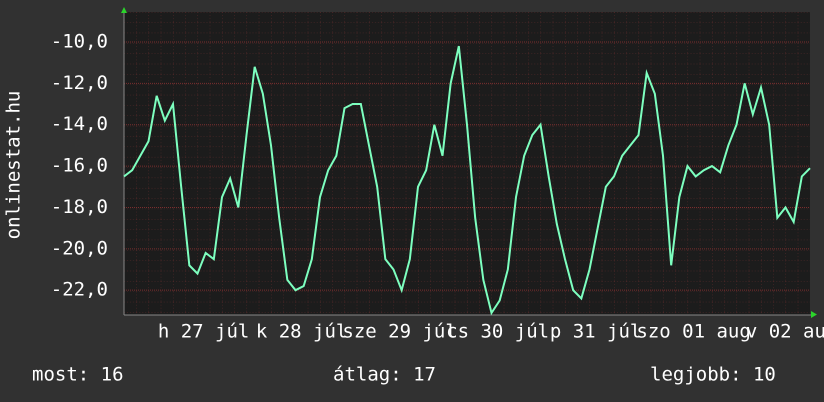 The width and height of the screenshot is (824, 402). I want to click on y-tick-label: -20,0, so click(79, 248).